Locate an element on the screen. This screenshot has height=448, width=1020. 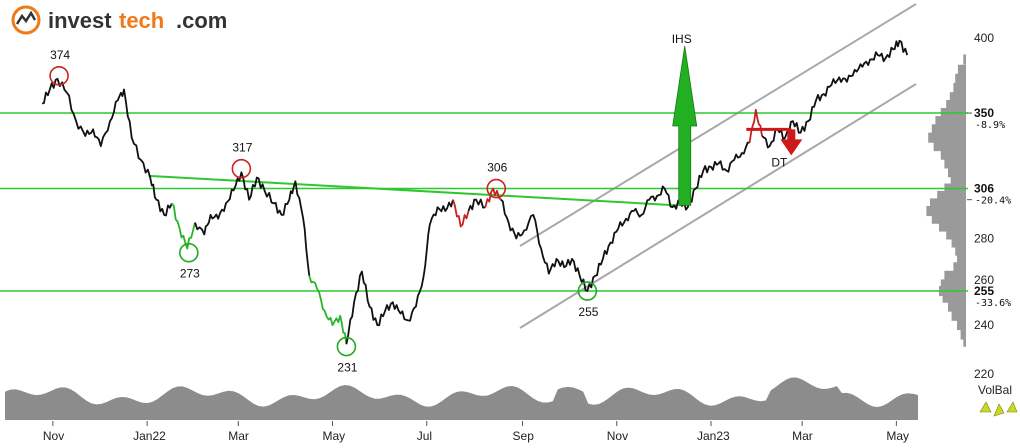
level-value-label: 350 is located at coordinates (984, 113).